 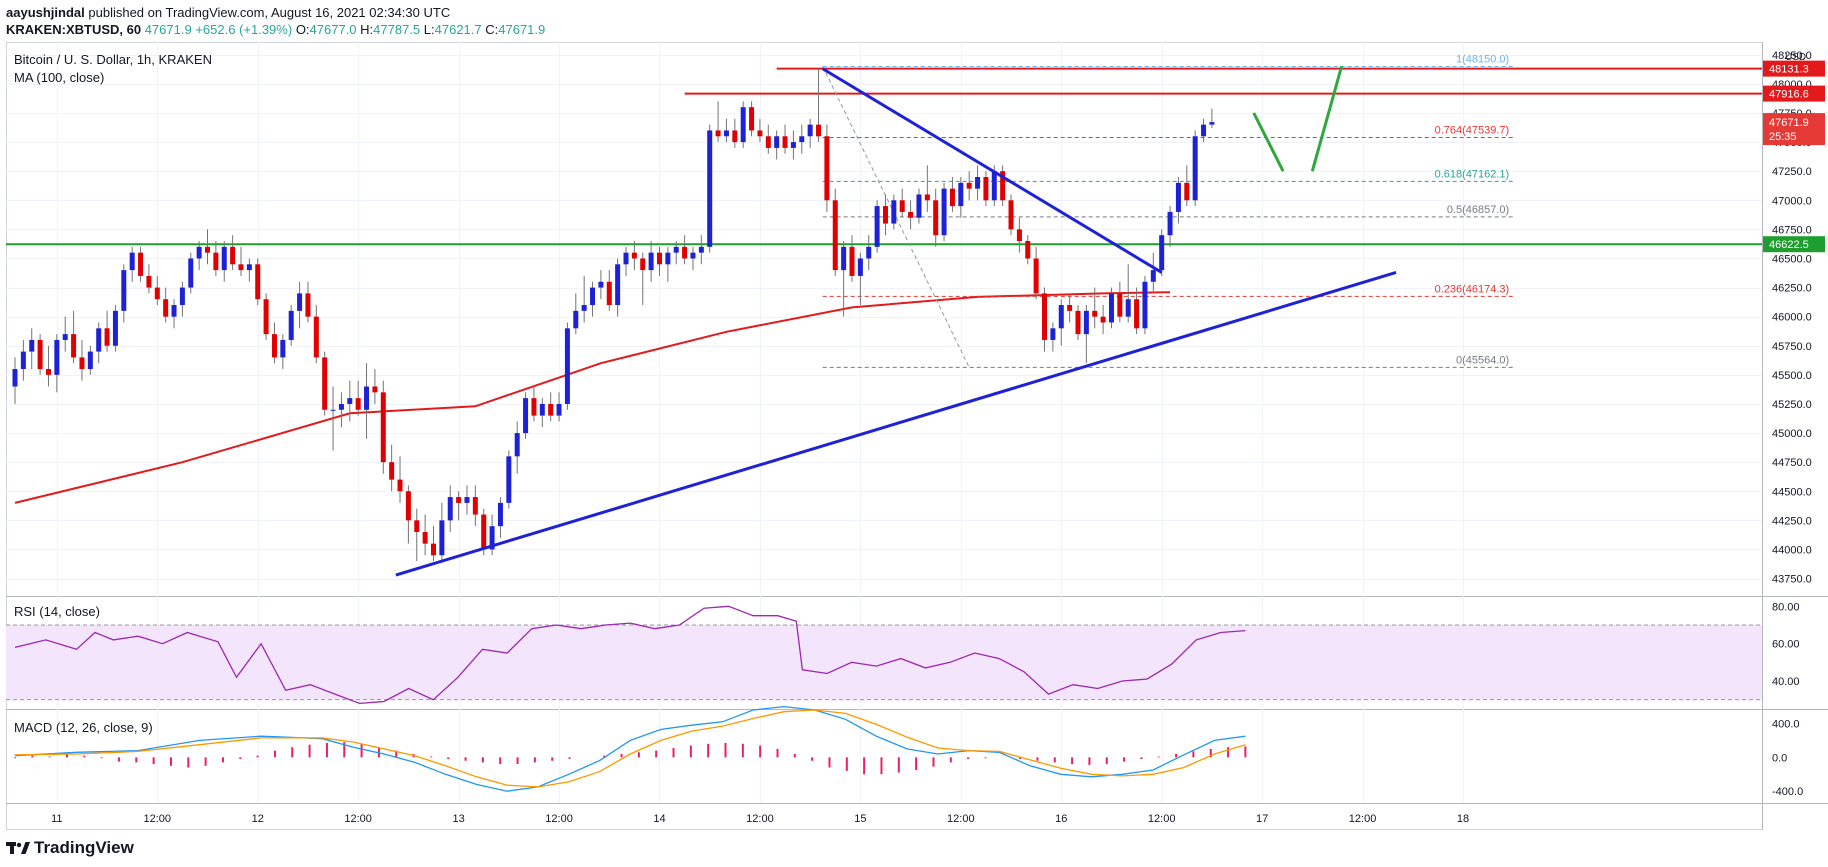 What do you see at coordinates (1061, 819) in the screenshot?
I see `time-tick-label: 16` at bounding box center [1061, 819].